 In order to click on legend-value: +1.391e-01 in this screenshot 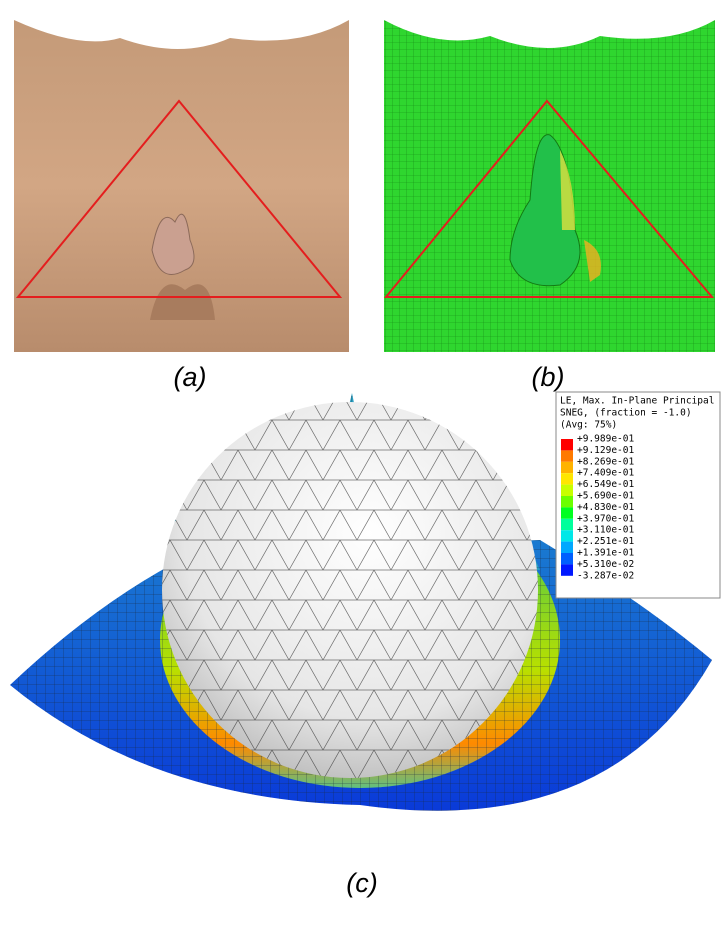, I will do `click(605, 553)`.